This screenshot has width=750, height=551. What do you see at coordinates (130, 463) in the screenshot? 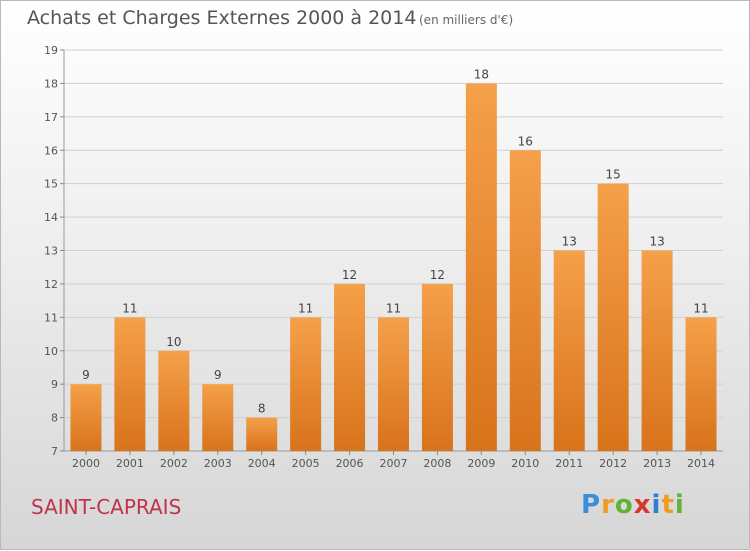
I see `x-tick-label: 2001` at bounding box center [130, 463].